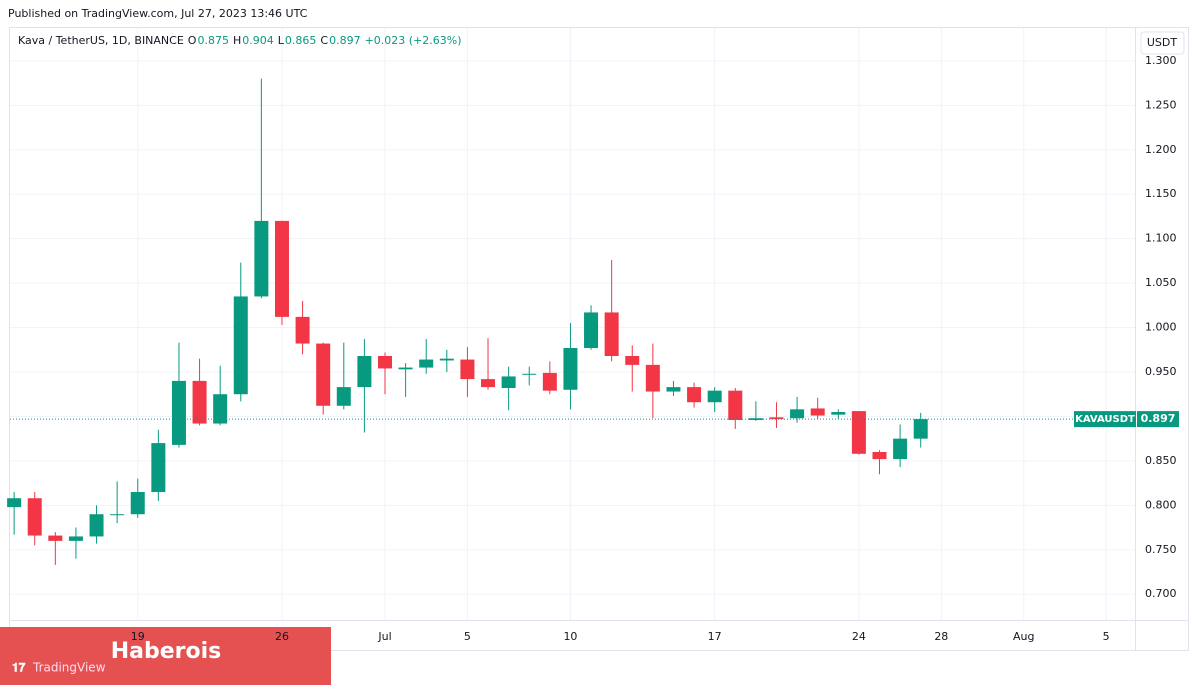  I want to click on currency: USDT, so click(1162, 42).